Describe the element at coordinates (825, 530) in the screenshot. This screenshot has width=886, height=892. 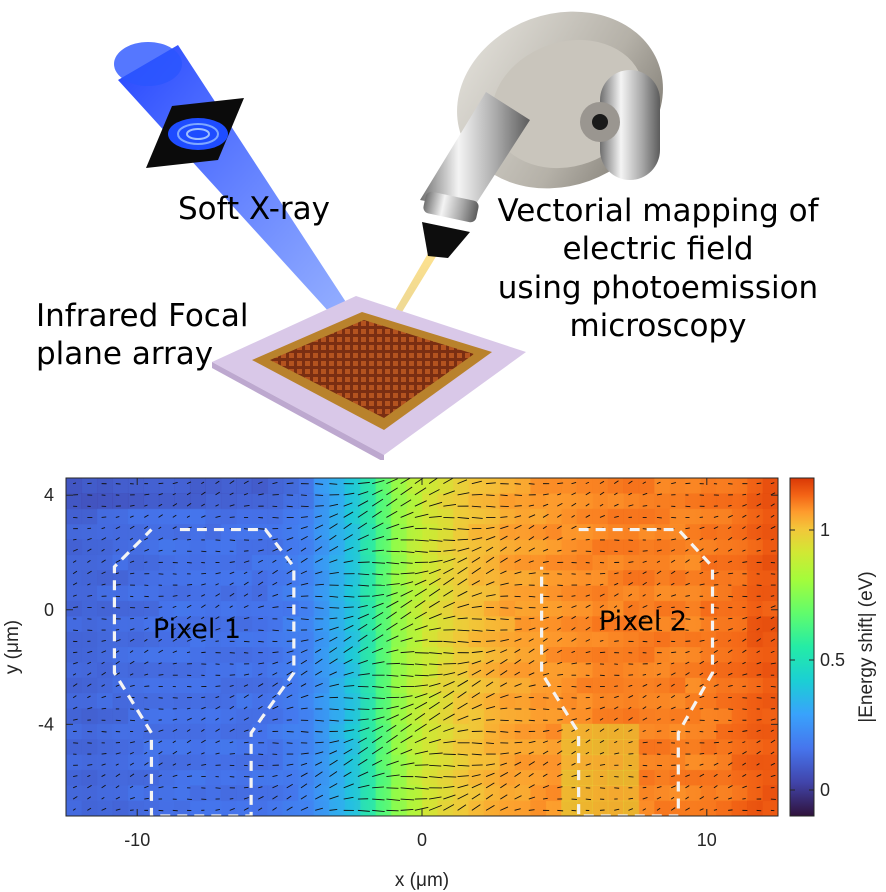
I see `colorbar-tick-label: 1` at that location.